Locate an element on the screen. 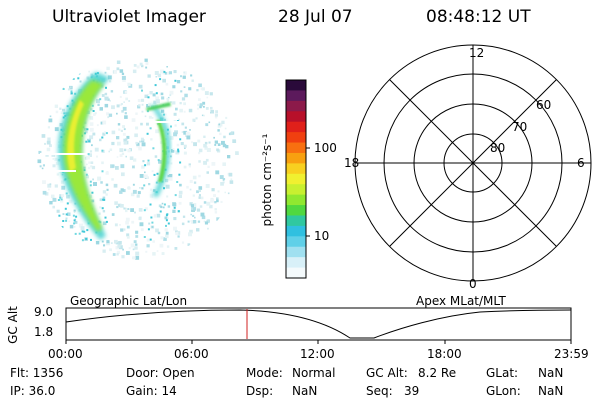 Image resolution: width=600 pixels, height=400 pixels. info-gcalt-value: 8.2 Re is located at coordinates (437, 373).